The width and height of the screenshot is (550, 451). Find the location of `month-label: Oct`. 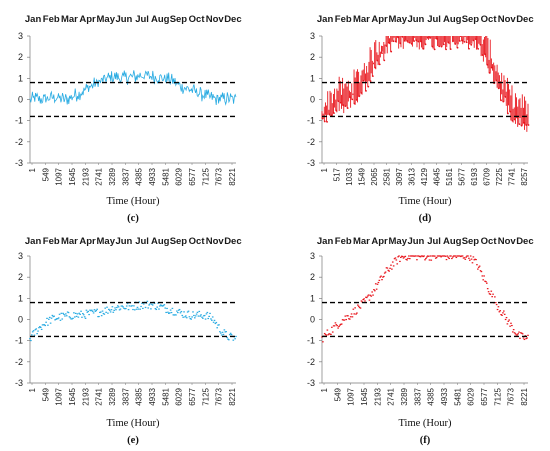

month-label: Oct is located at coordinates (489, 19).